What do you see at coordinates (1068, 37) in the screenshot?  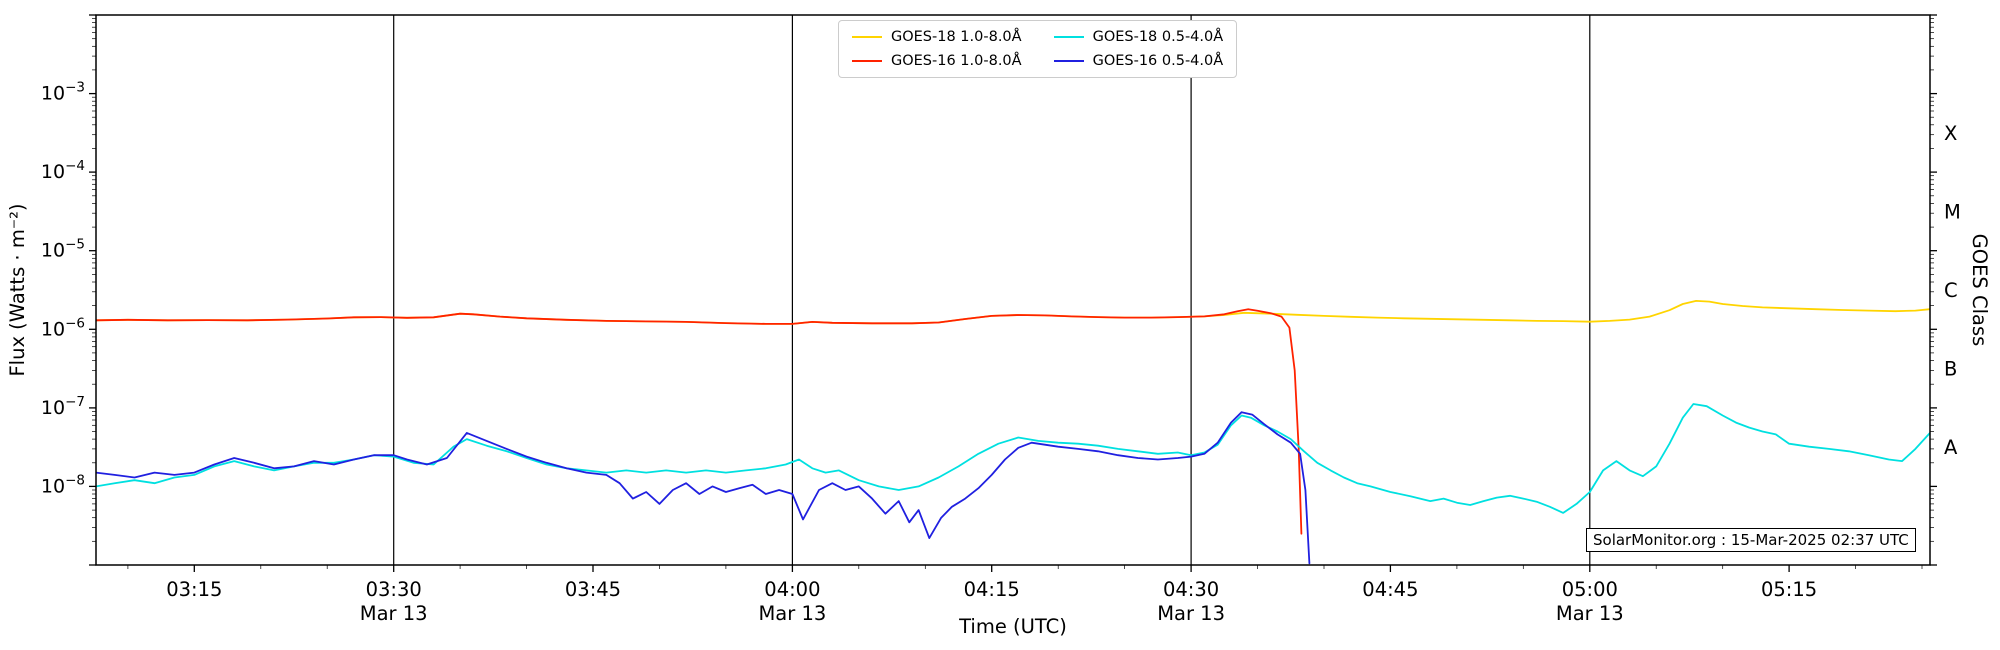 I see `legend-swatch-goes18-short-icon` at bounding box center [1068, 37].